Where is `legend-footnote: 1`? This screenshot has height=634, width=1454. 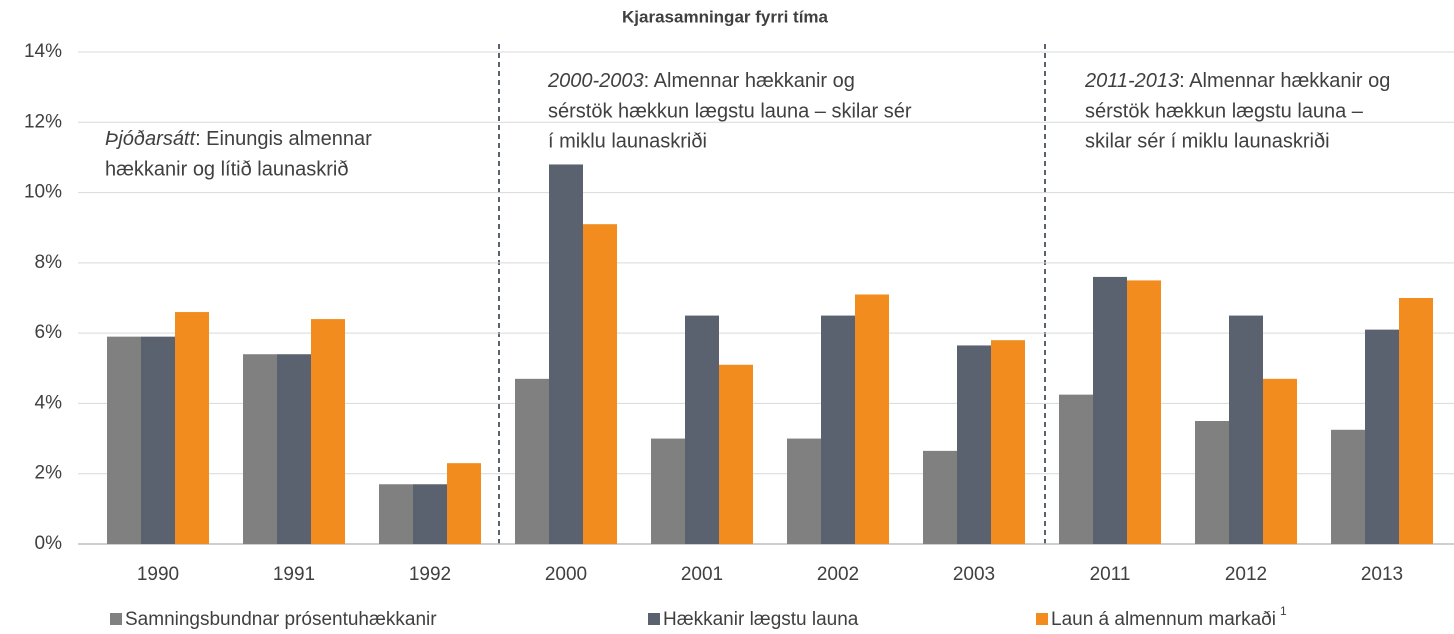 legend-footnote: 1 is located at coordinates (1283, 611).